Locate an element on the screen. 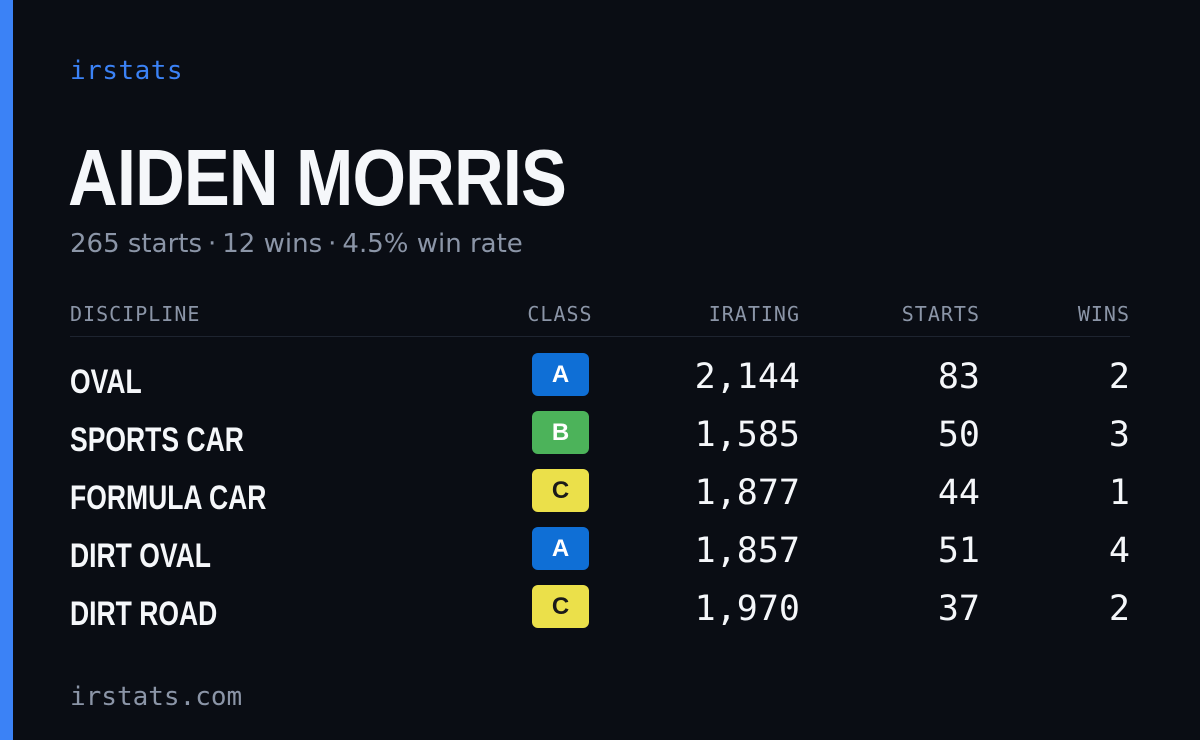  table-header: DISCIPLINE CLASS IRATING STARTS WINS is located at coordinates (600, 318).